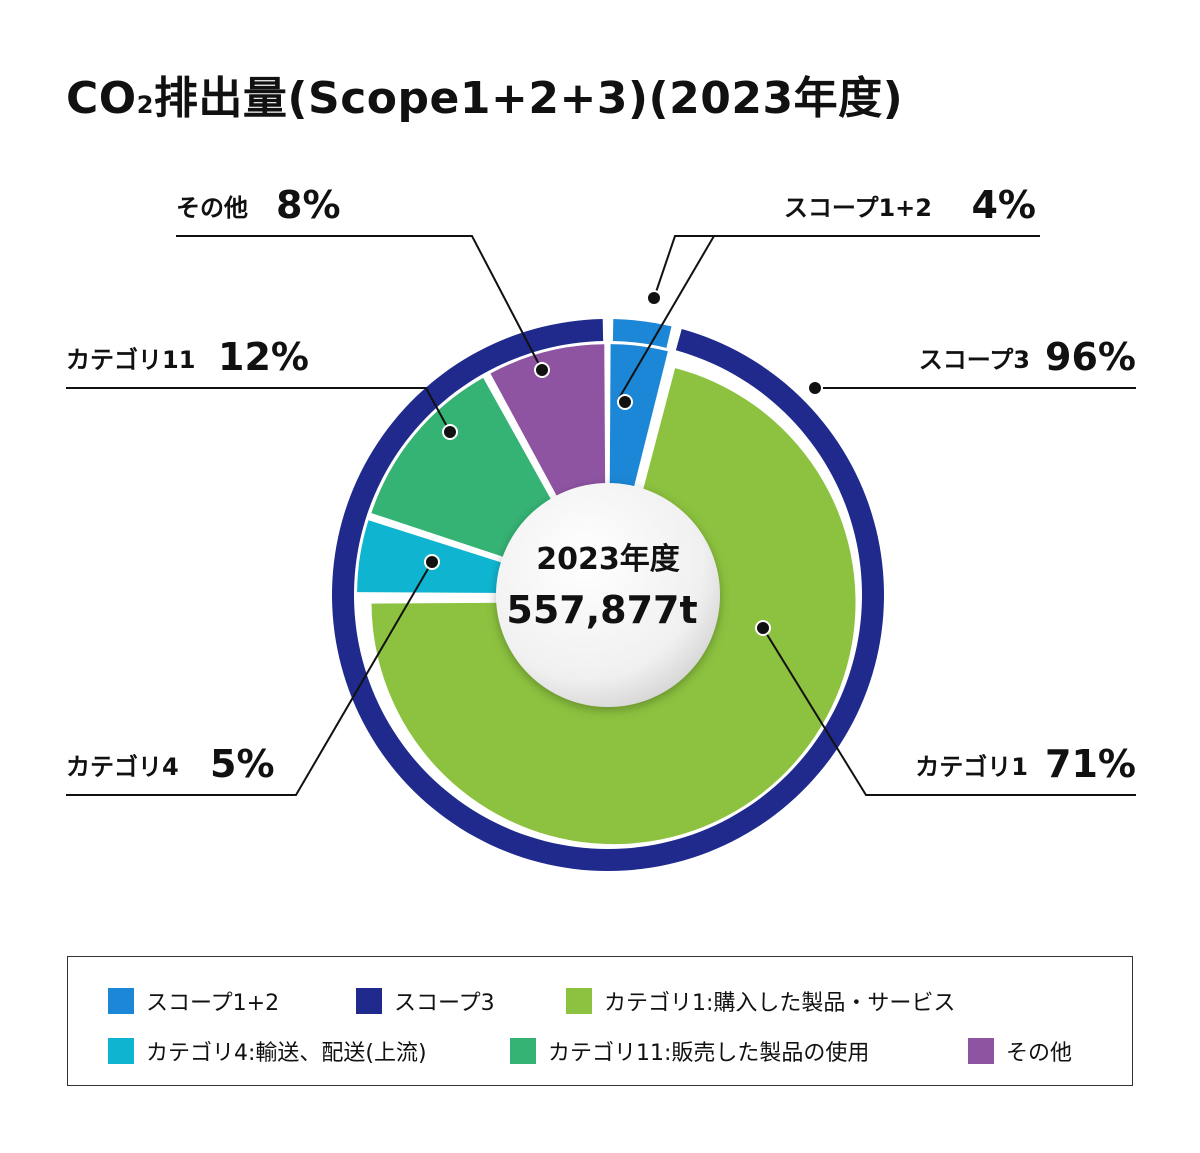 This screenshot has height=1153, width=1200. Describe the element at coordinates (523, 1051) in the screenshot. I see `legend-swatch-cat11` at that location.